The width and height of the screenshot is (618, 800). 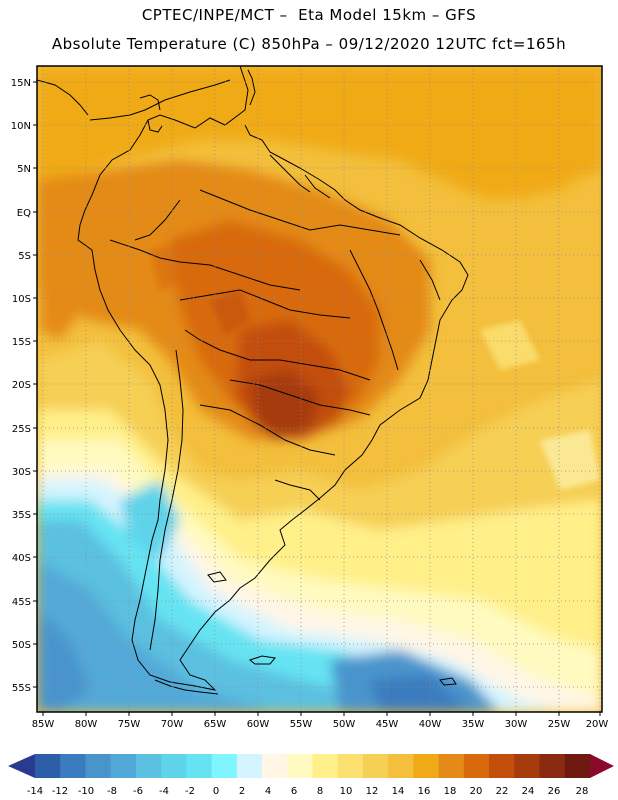 I want to click on lat-label: 10S, so click(x=21, y=299).